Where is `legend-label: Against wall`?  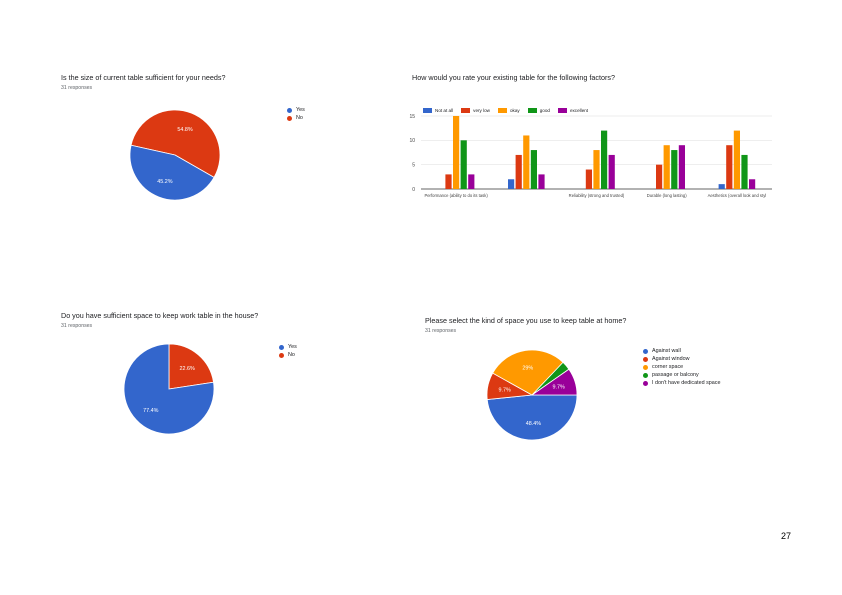
legend-label: Against wall is located at coordinates (666, 351).